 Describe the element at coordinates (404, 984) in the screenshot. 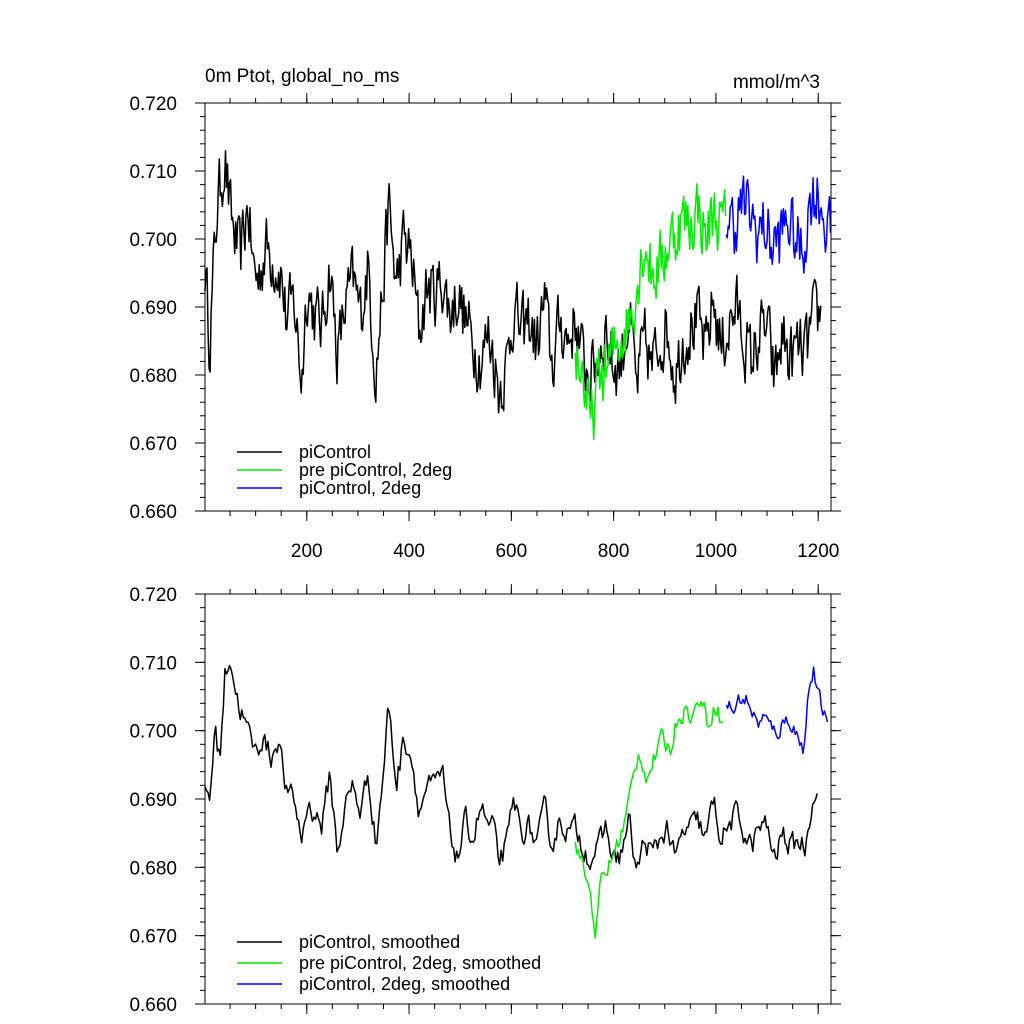

I see `bottom-legend-label: piControl, 2deg, smoothed` at that location.